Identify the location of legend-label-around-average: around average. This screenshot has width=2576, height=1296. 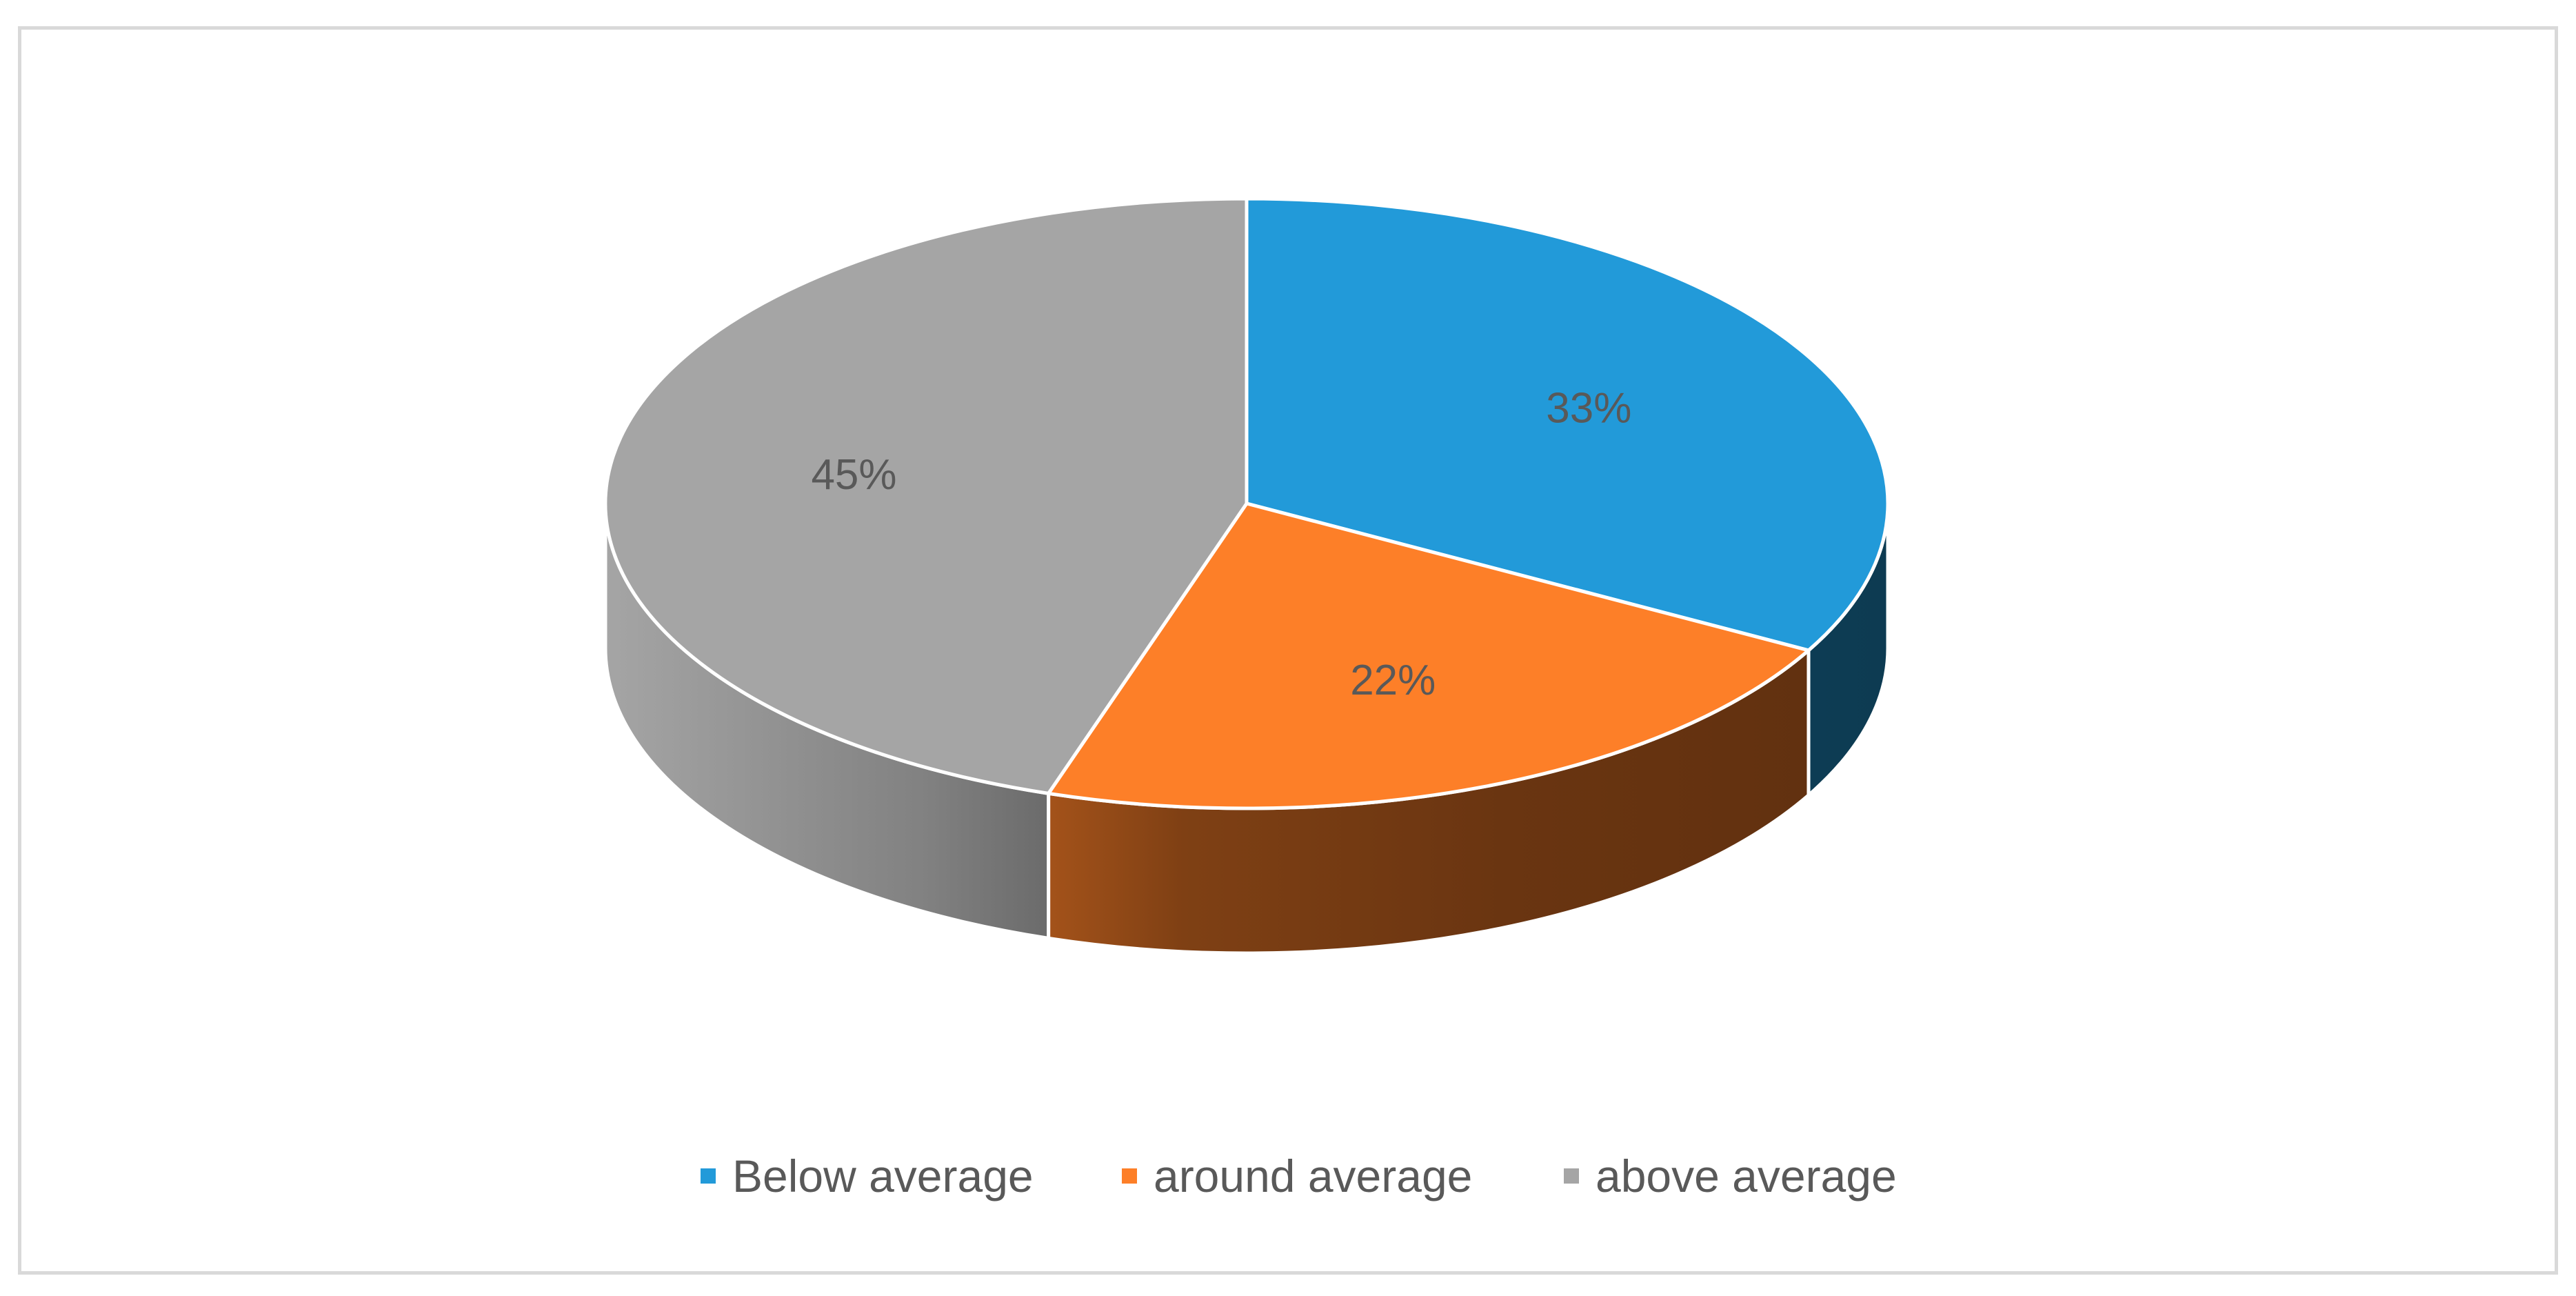
(1313, 1176).